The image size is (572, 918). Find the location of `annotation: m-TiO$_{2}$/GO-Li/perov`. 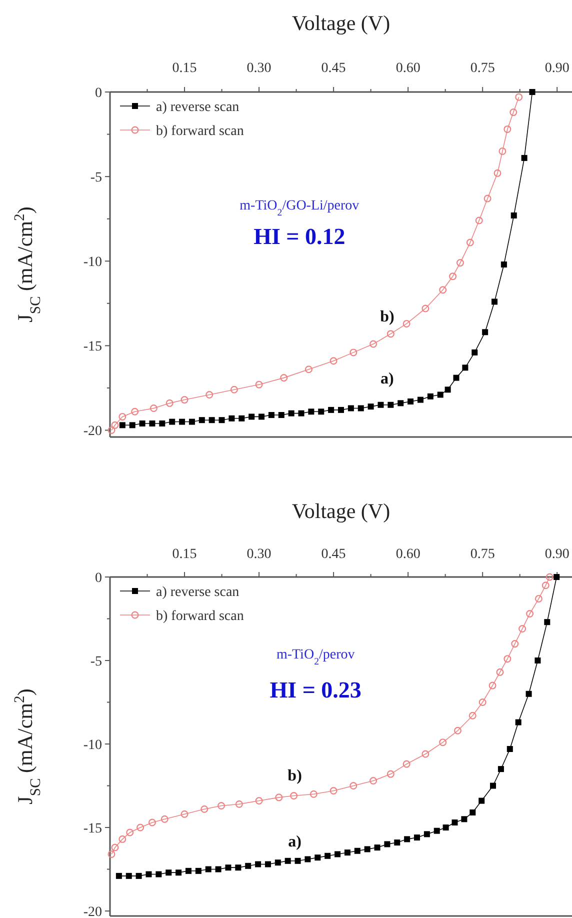

annotation: m-TiO$_{2}$/GO-Li/perov is located at coordinates (300, 208).